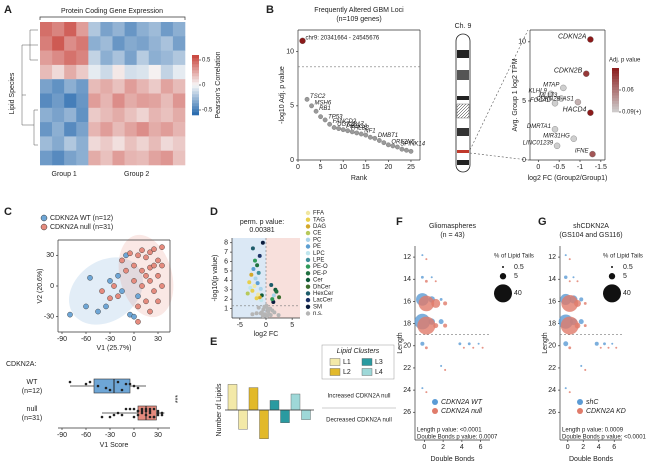 The height and width of the screenshot is (473, 656). What do you see at coordinates (318, 260) in the screenshot?
I see `legend-label: LPE` at bounding box center [318, 260].